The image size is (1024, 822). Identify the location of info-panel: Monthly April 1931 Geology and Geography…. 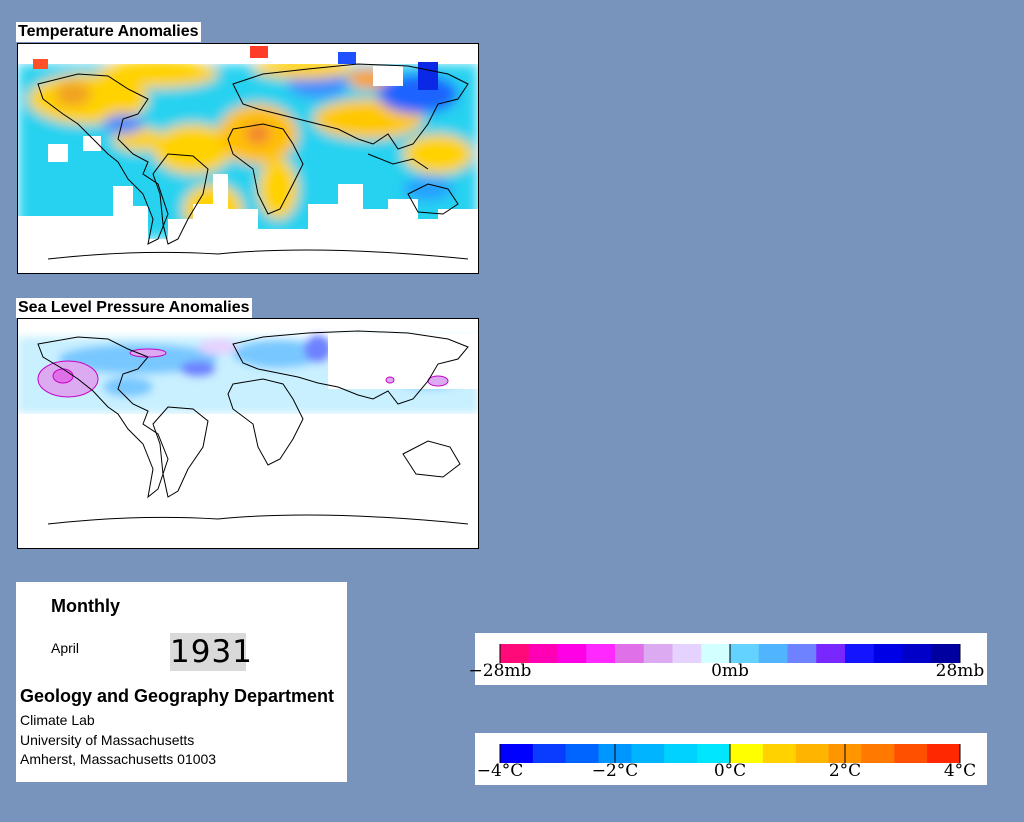
(181, 682).